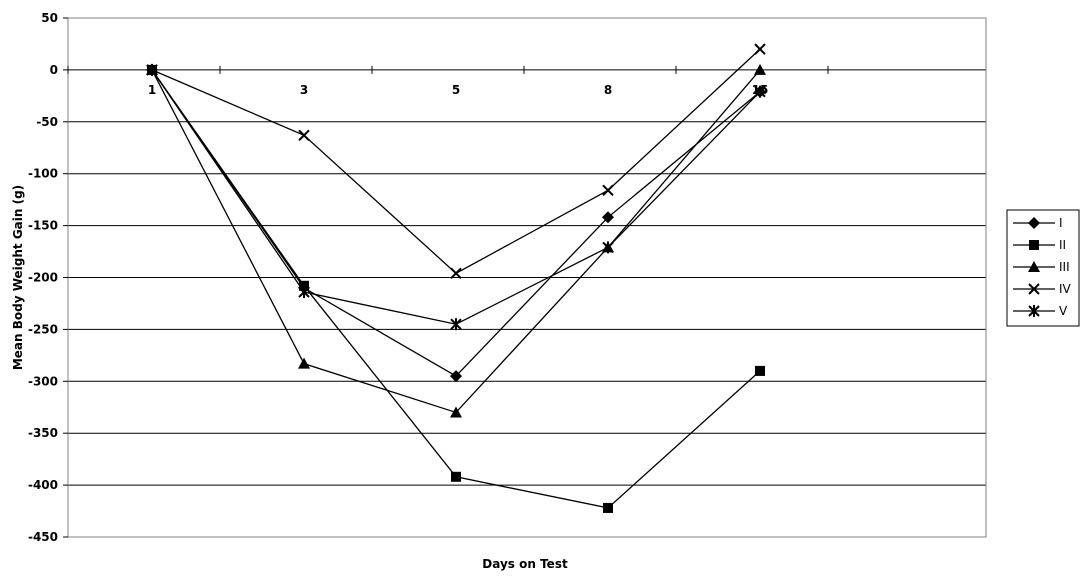  I want to click on legend-label: IV, so click(1065, 289).